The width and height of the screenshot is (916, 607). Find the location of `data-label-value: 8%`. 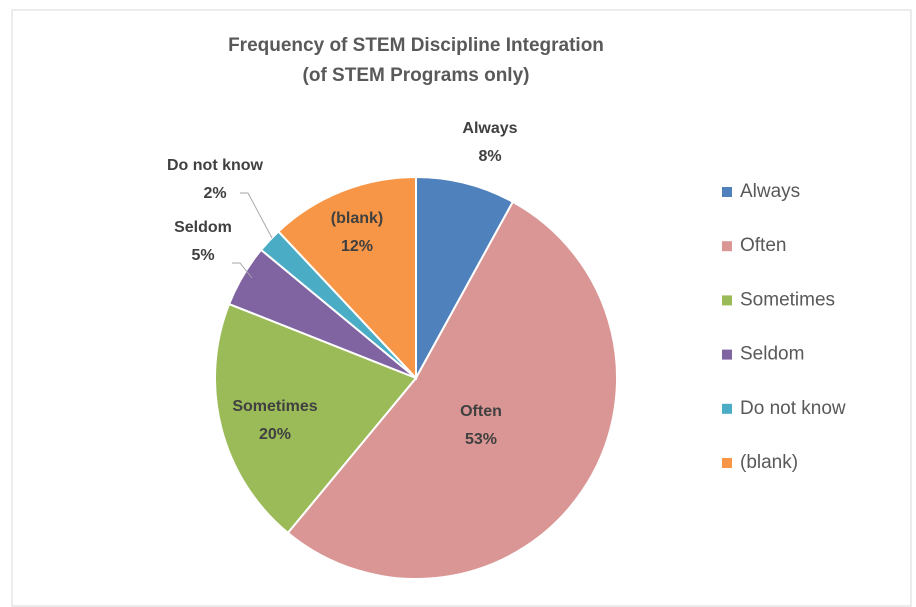

data-label-value: 8% is located at coordinates (489, 156).